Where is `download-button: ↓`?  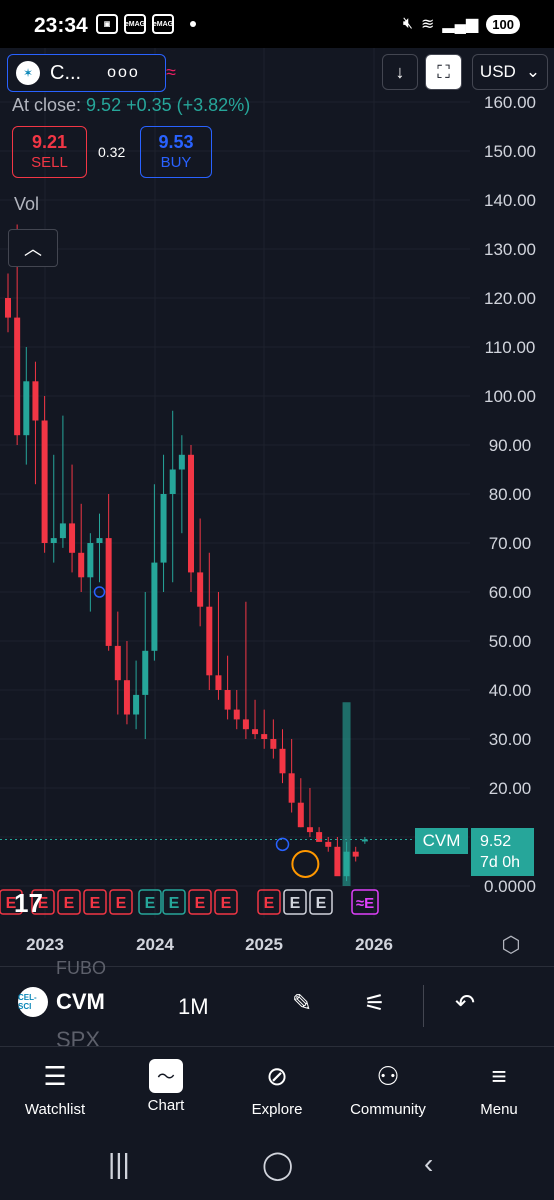
download-button: ↓ is located at coordinates (400, 72).